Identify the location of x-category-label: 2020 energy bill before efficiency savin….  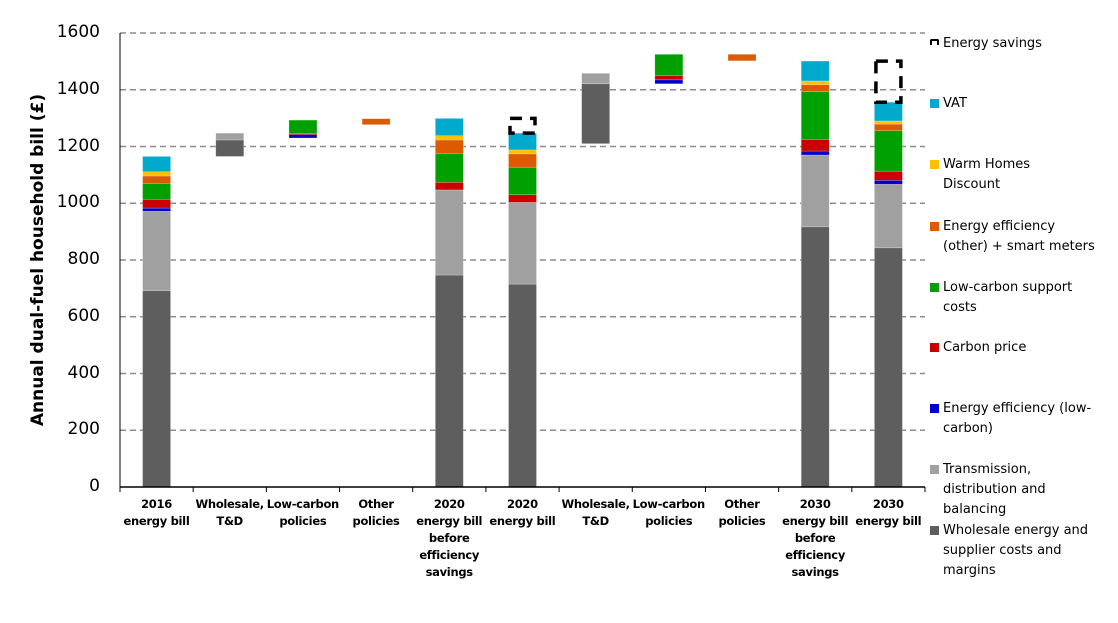
(449, 538).